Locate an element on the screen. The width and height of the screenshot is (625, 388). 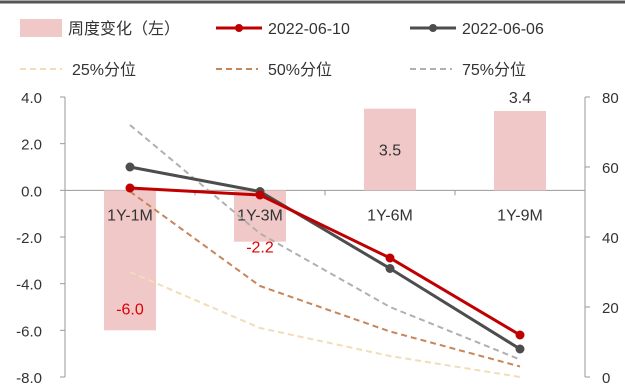
bar-1Y-1M is located at coordinates (130, 260).